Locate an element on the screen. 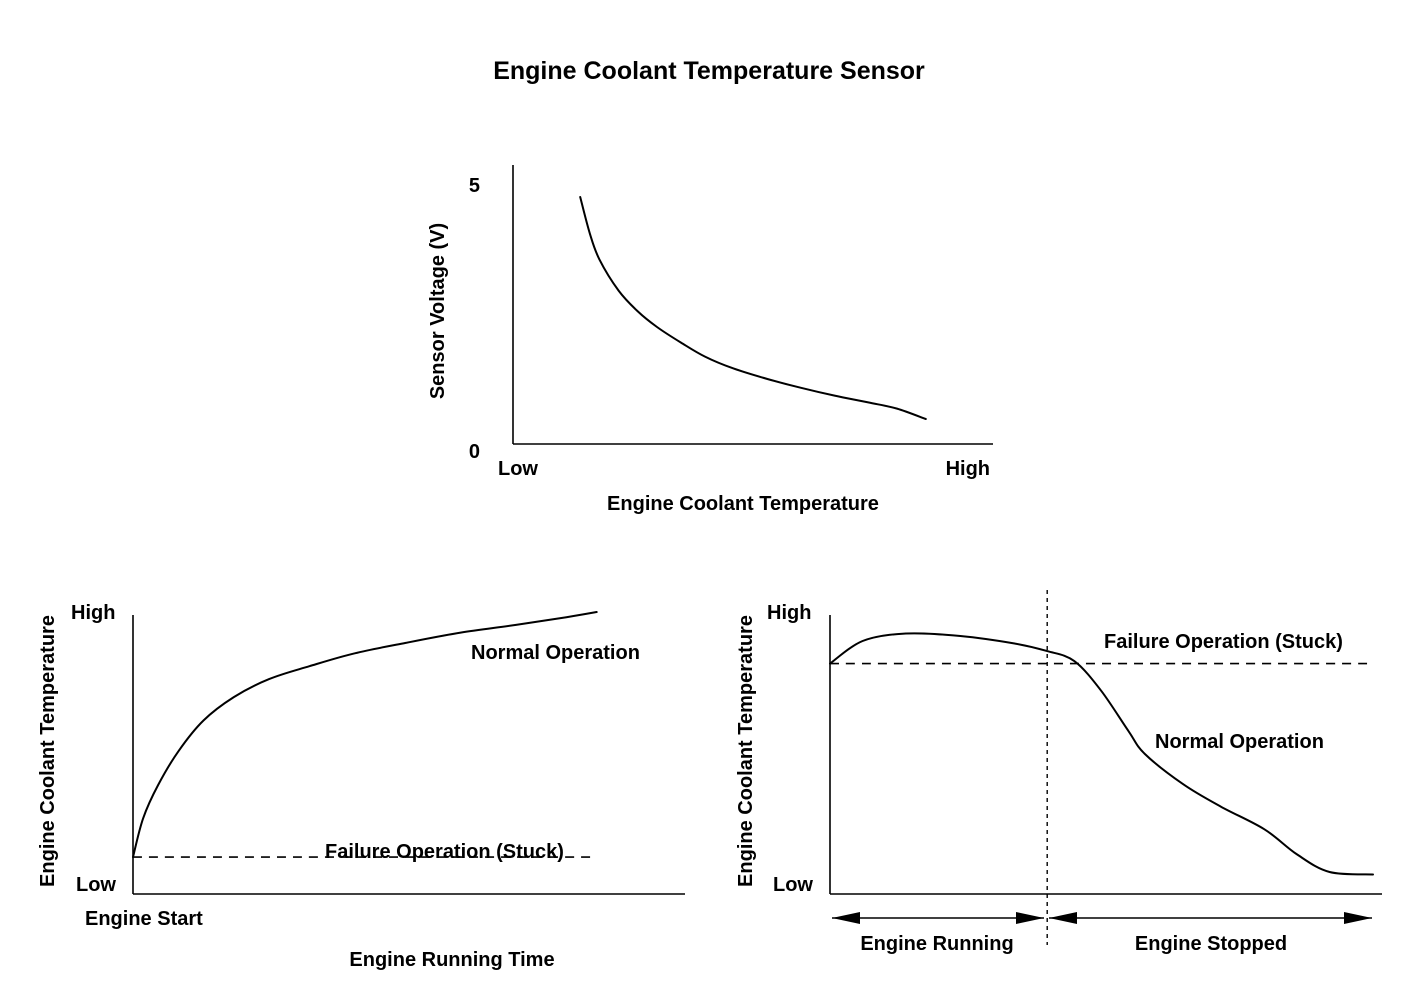 This screenshot has width=1408, height=994. chart1-x-tick-high: High is located at coordinates (968, 469).